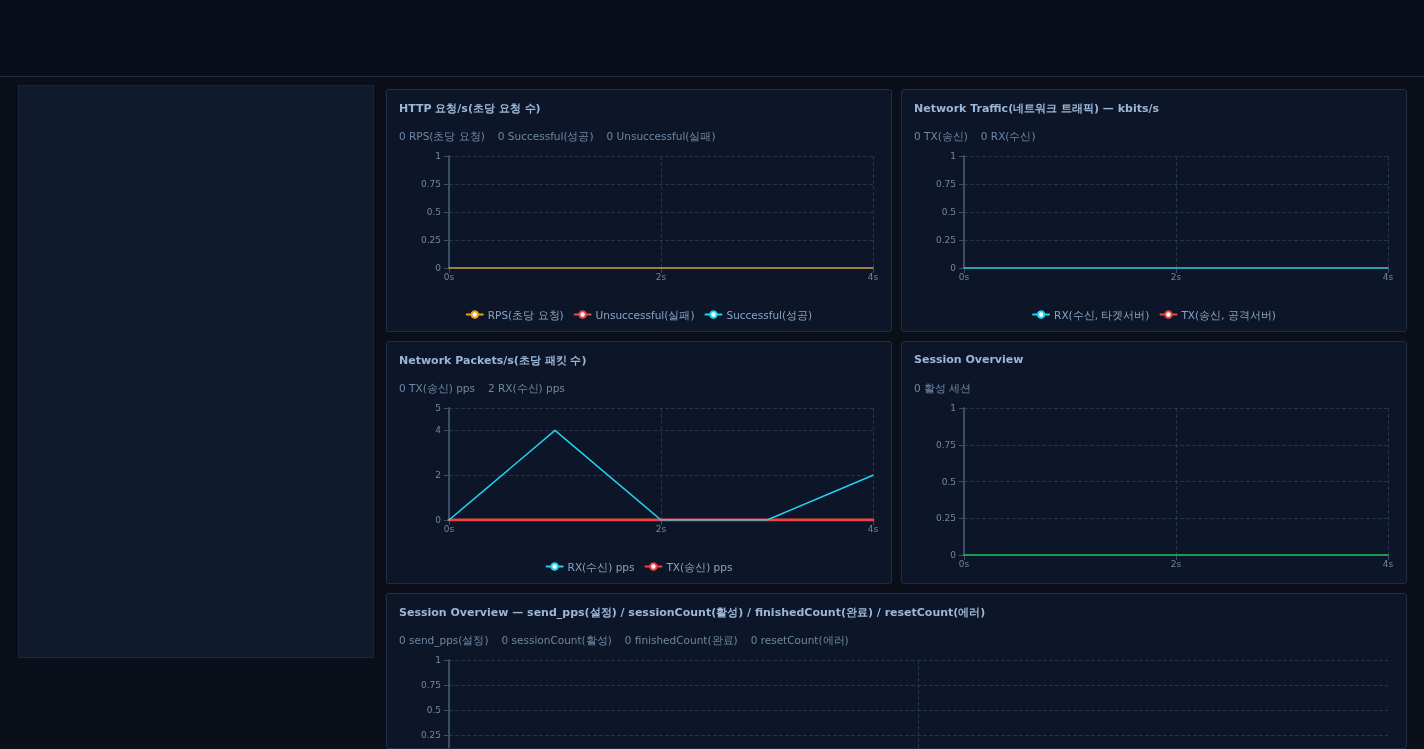 This screenshot has height=749, width=1424. What do you see at coordinates (692, 612) in the screenshot?
I see `chart-title: Session Overview — send_pps(설정) / sessionCount(활성) / finishedCount(완료) / resetCount(에러)` at bounding box center [692, 612].